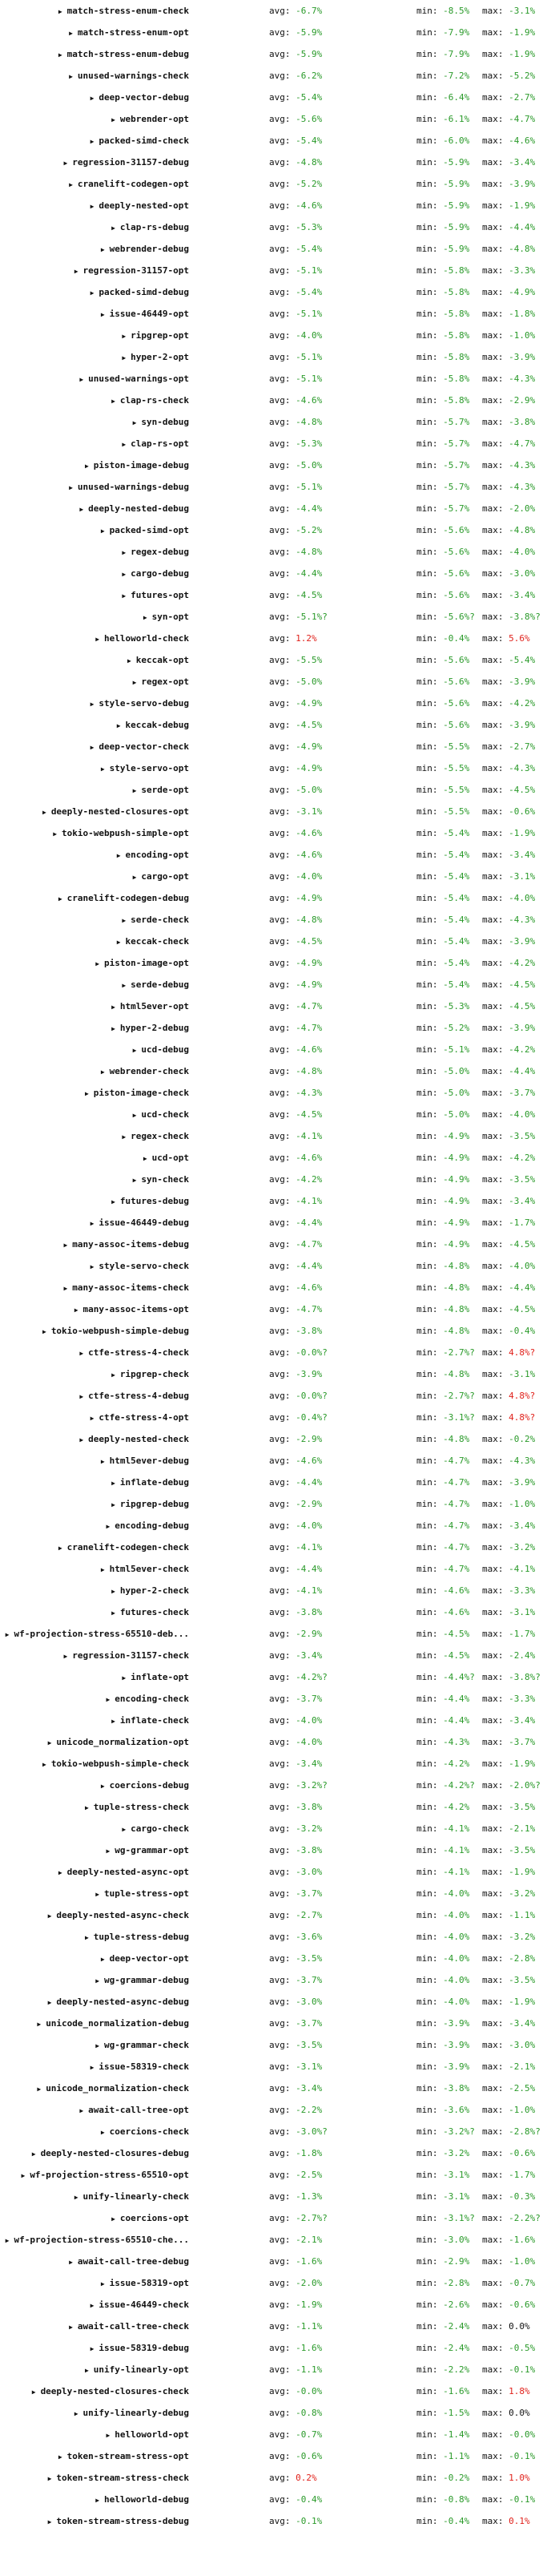 The width and height of the screenshot is (555, 2576). Describe the element at coordinates (96, 1331) in the screenshot. I see `benchmark-name-toggle: ▶ tokio-webpush-simple-debug` at that location.